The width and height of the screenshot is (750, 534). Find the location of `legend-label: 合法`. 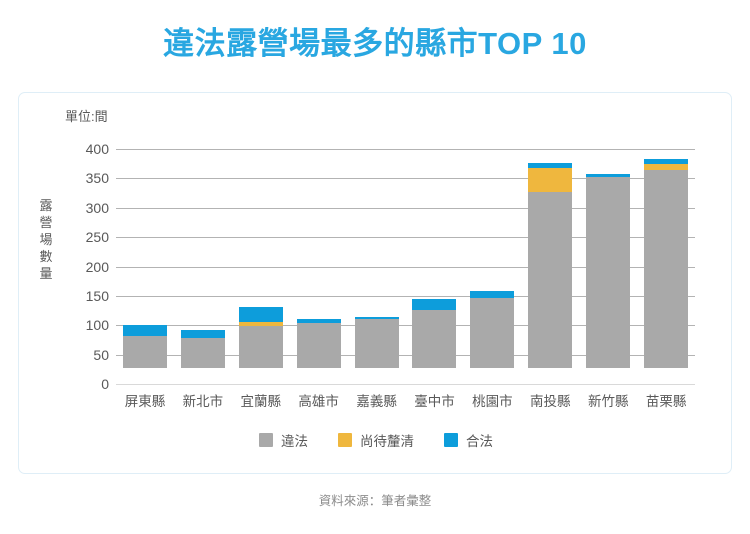

legend-label: 合法 is located at coordinates (479, 441).